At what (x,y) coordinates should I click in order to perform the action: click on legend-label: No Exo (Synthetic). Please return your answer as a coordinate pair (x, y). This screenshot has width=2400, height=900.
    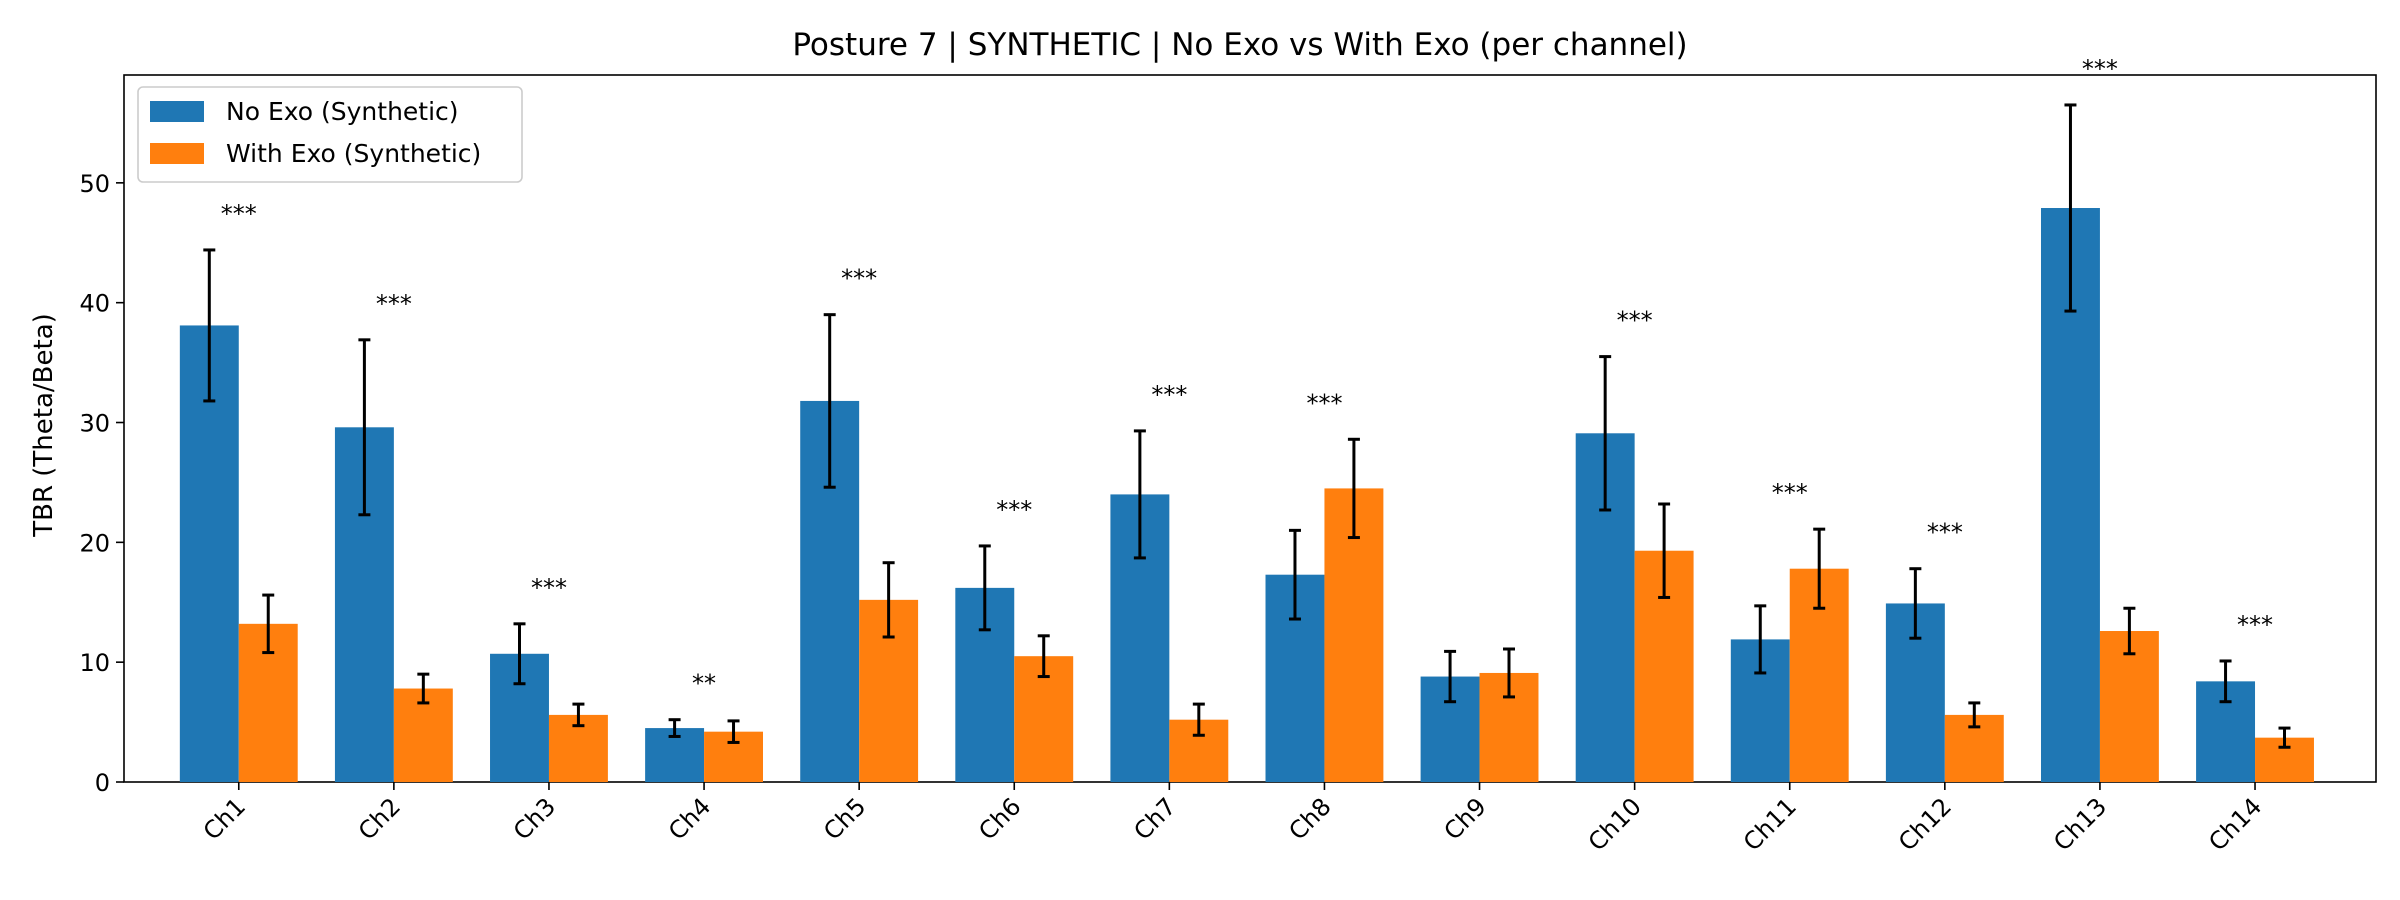
    Looking at the image, I should click on (342, 111).